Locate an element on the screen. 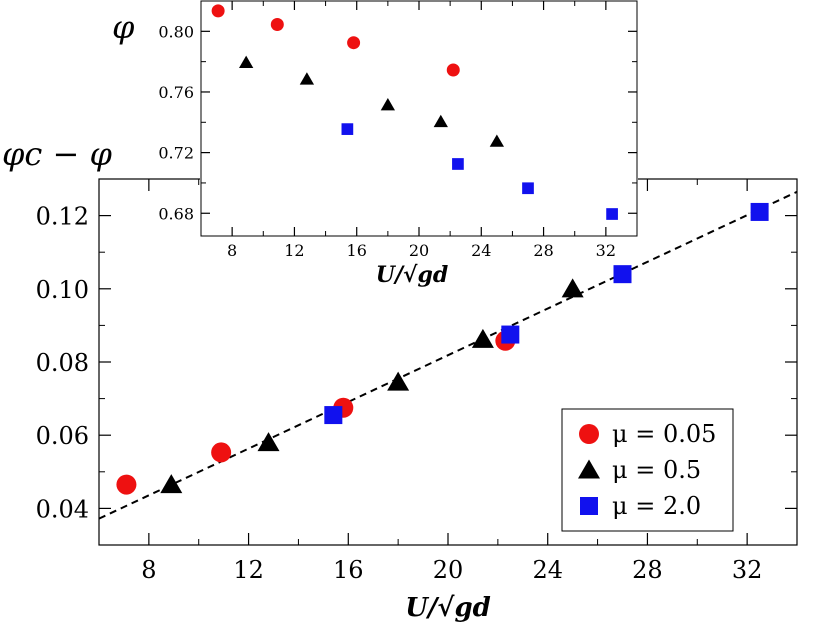 The height and width of the screenshot is (623, 830). y-tick-label: 0.04 is located at coordinates (62, 509).